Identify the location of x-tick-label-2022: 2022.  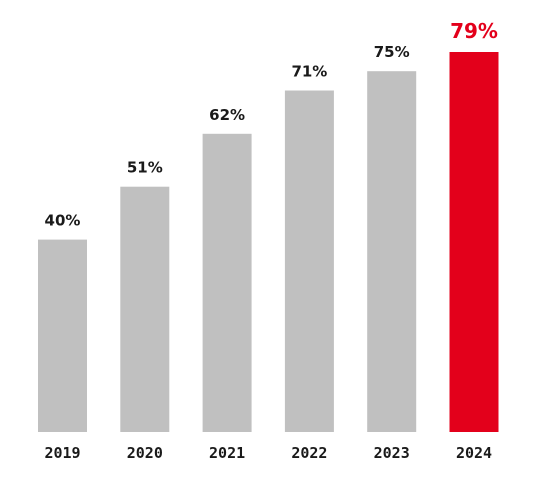
(309, 453).